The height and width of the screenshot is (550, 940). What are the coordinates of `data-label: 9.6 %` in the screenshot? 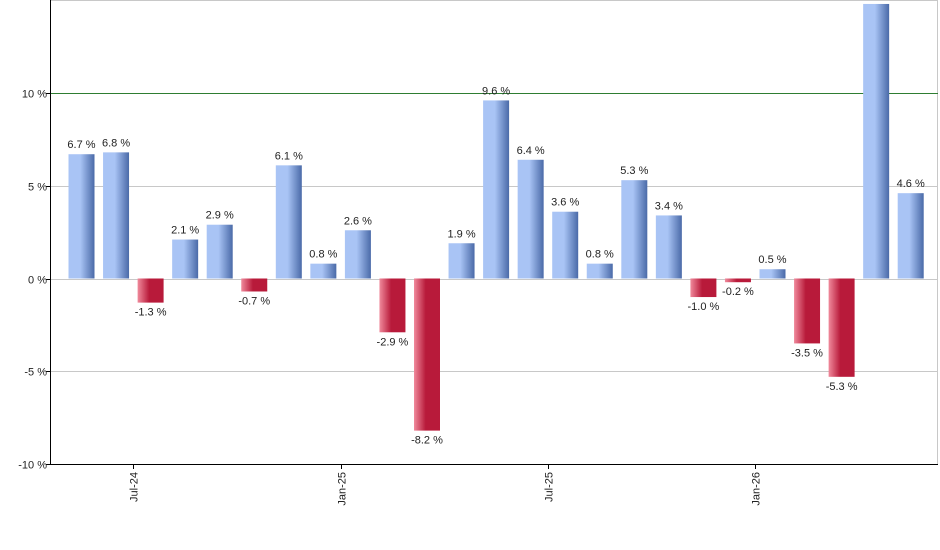 It's located at (496, 91).